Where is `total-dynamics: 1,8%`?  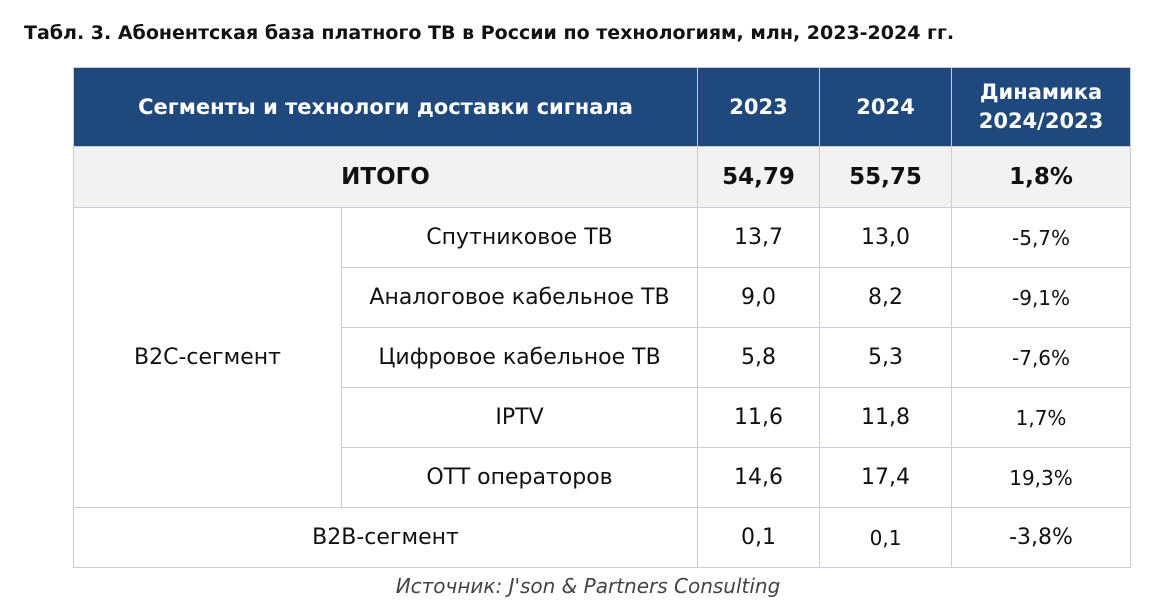 total-dynamics: 1,8% is located at coordinates (1041, 177).